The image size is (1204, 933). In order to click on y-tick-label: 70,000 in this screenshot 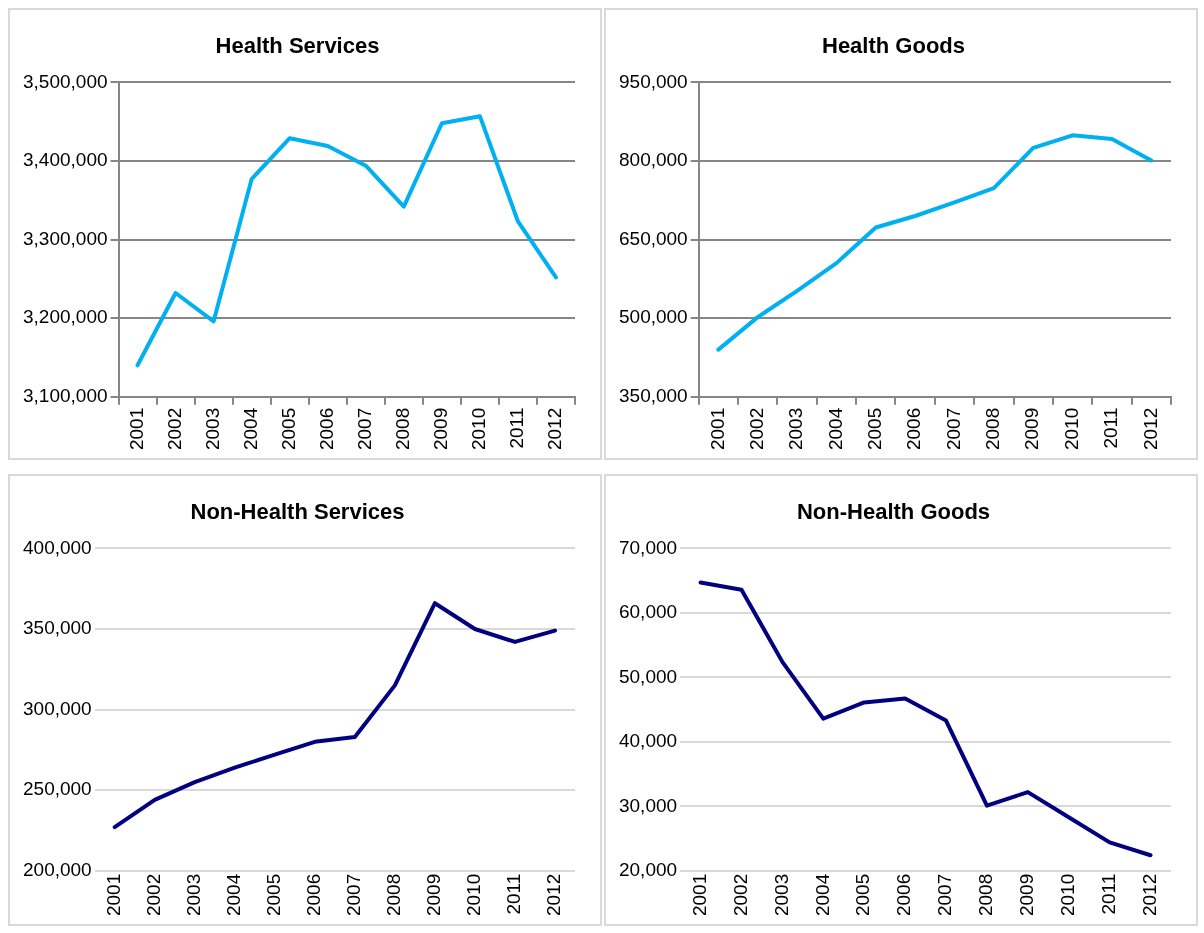, I will do `click(648, 547)`.